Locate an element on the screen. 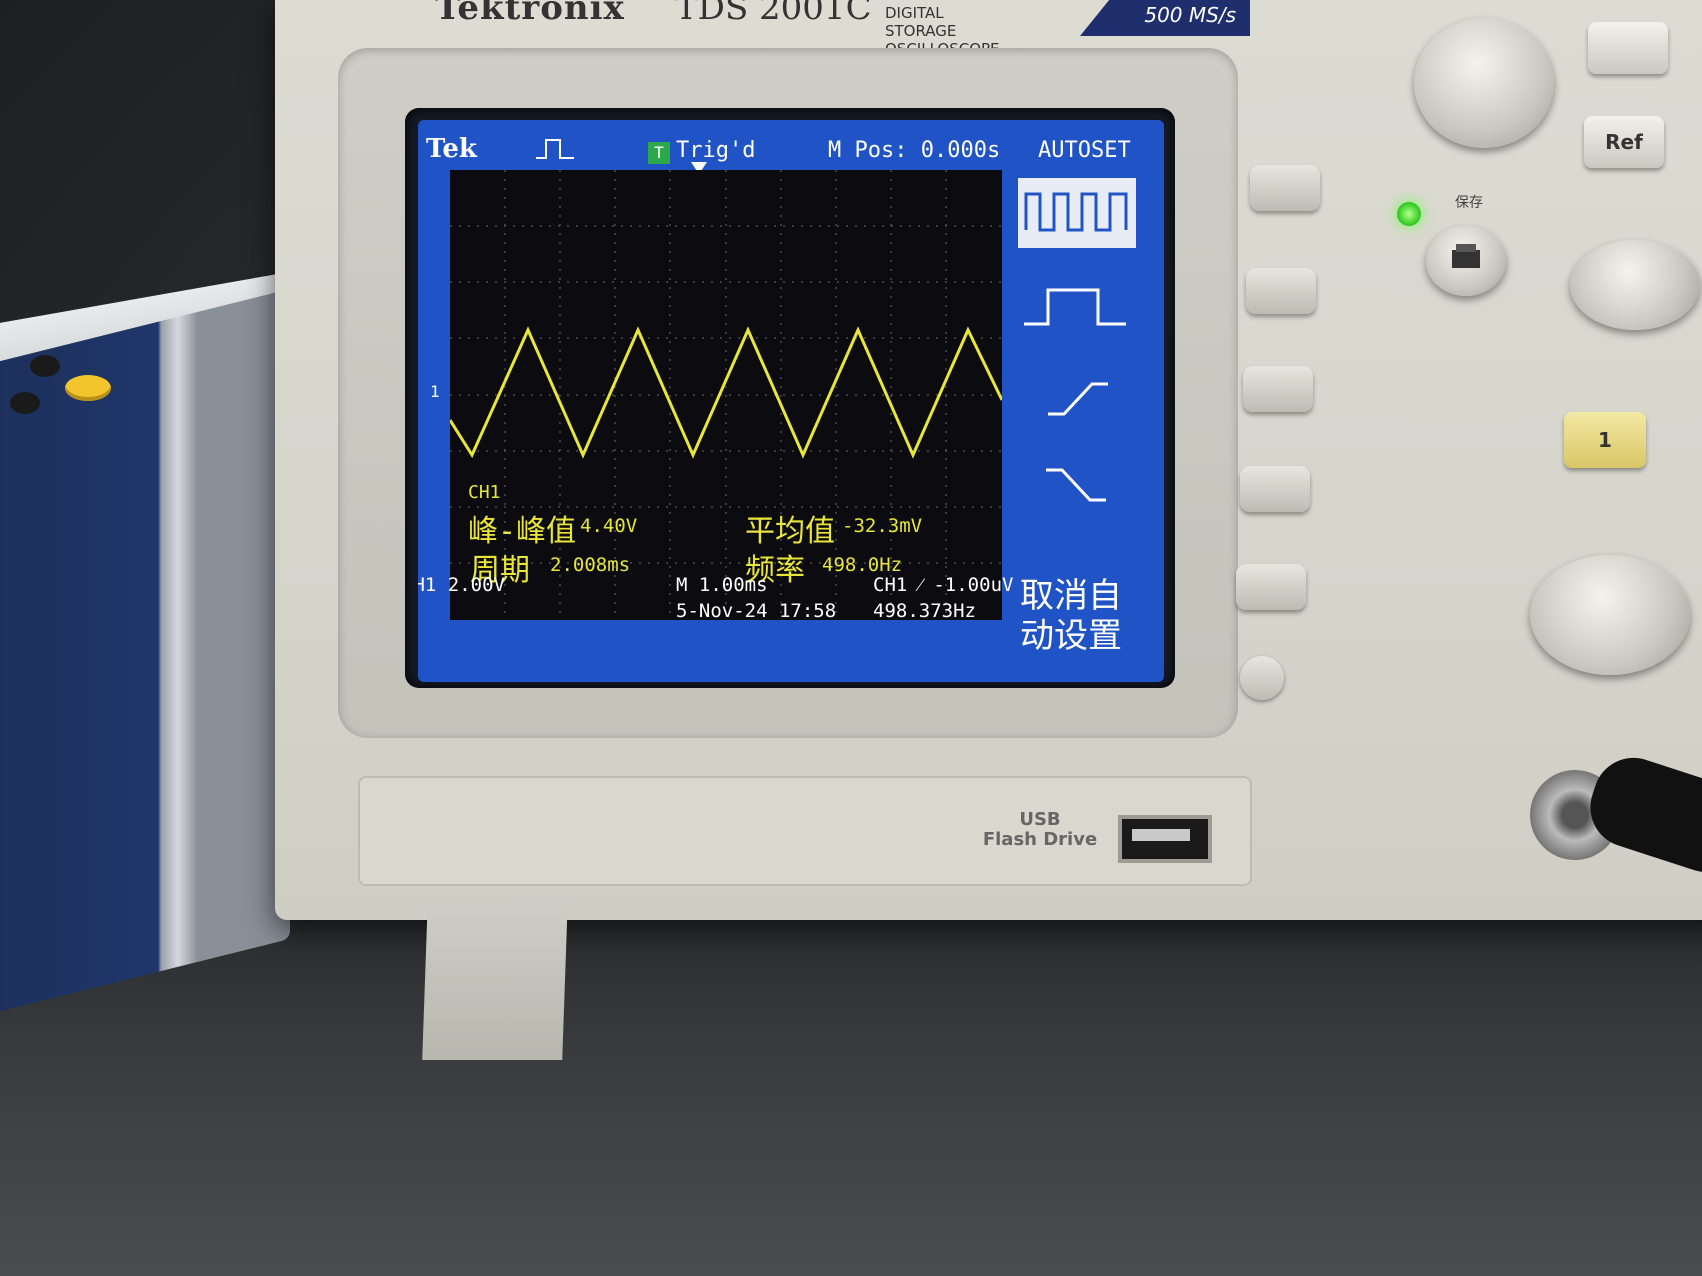  menu-rising-edge is located at coordinates (1077, 393).